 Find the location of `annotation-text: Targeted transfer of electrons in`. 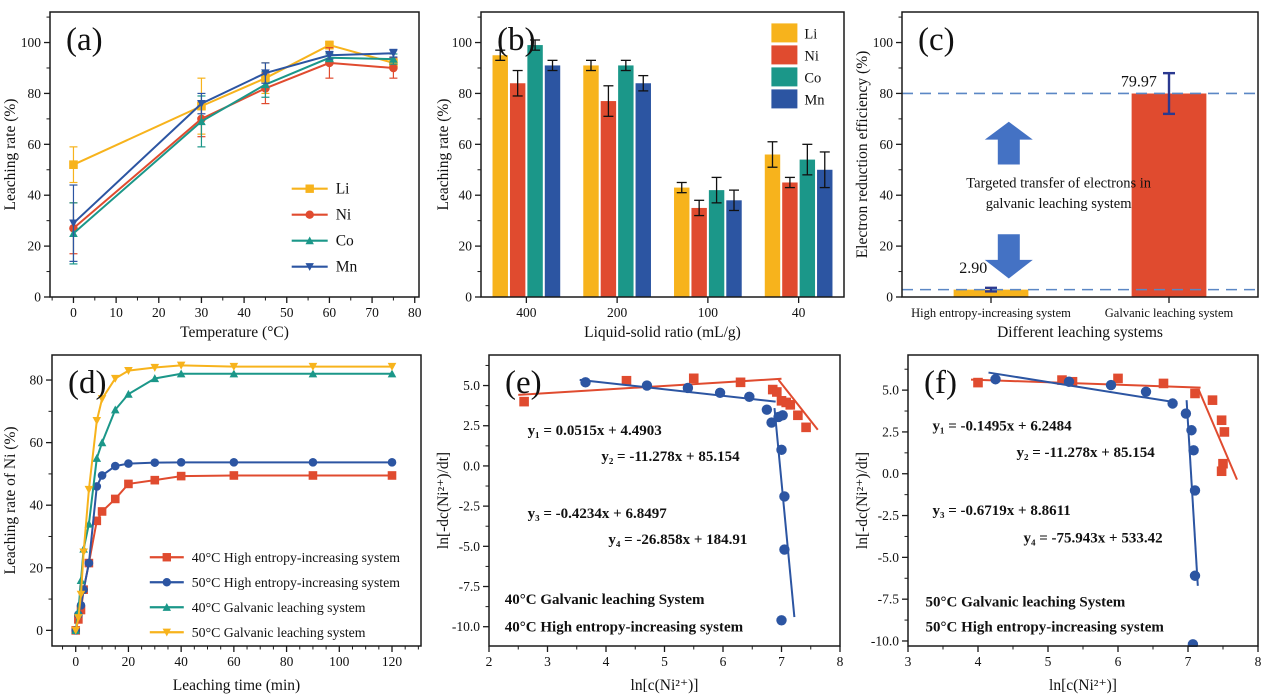

annotation-text: Targeted transfer of electrons in is located at coordinates (1058, 183).